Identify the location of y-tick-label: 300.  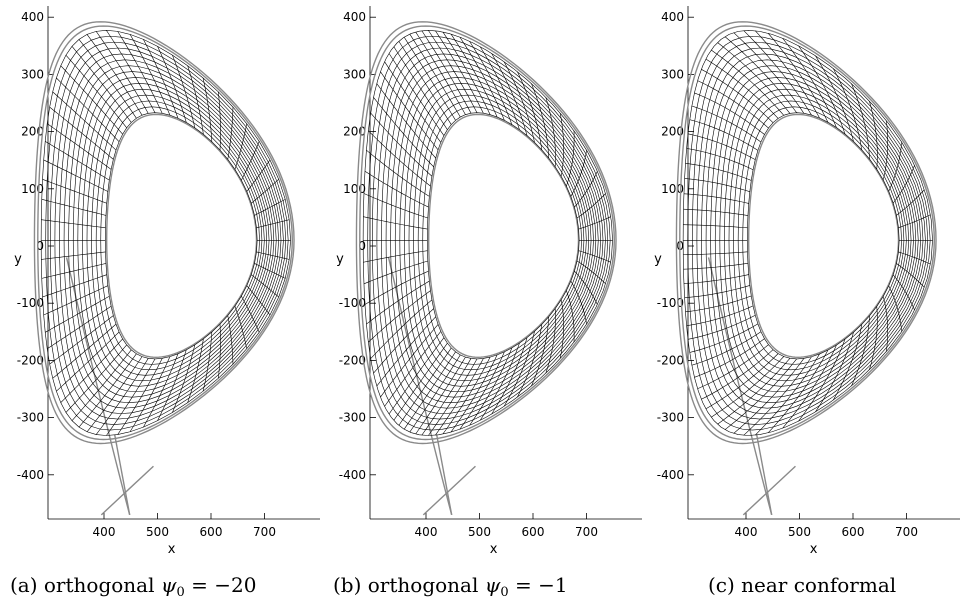
(32, 74).